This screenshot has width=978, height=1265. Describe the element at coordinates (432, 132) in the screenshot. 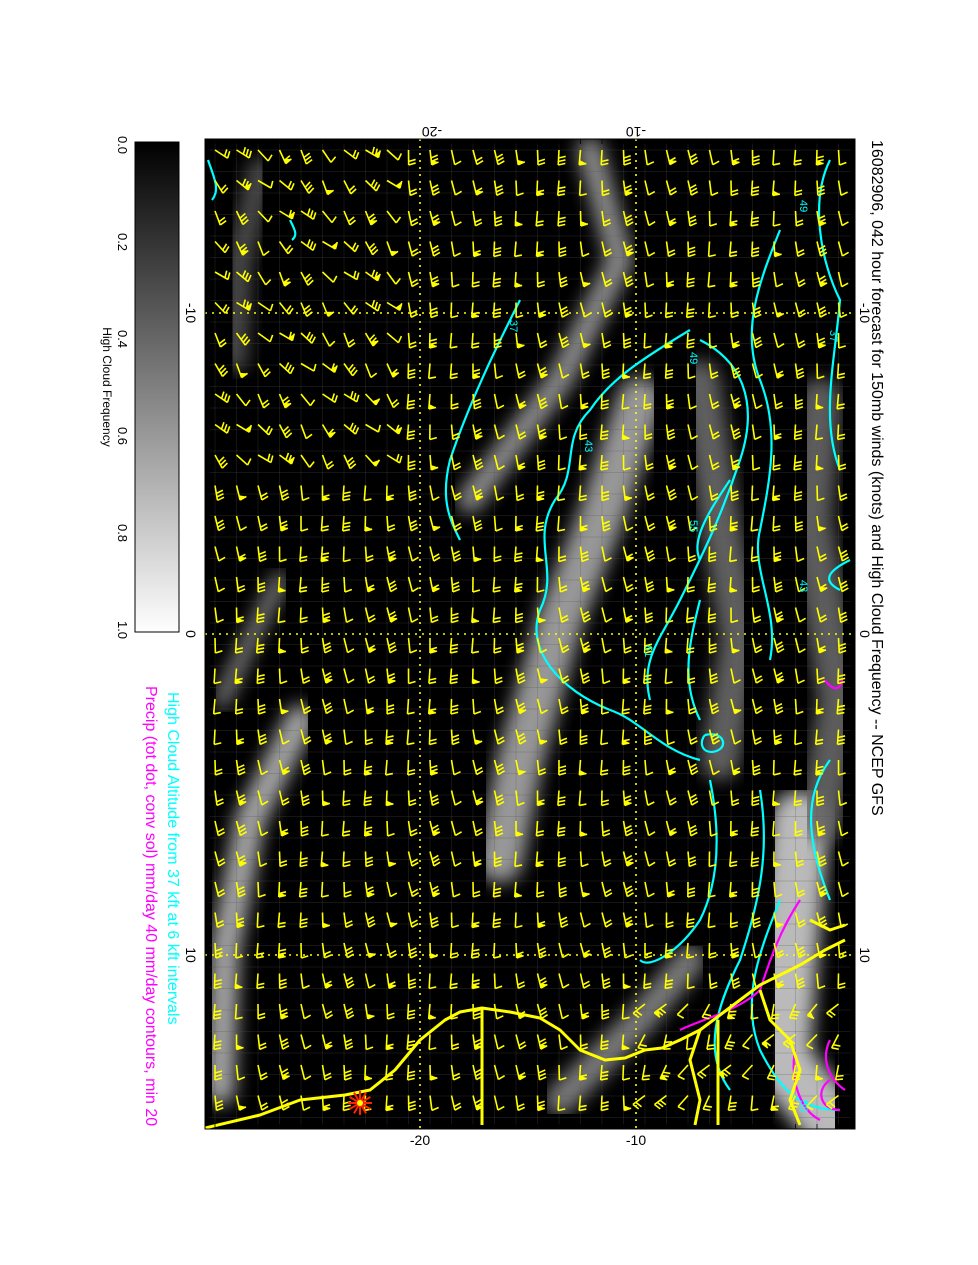

I see `top-tick-label-minus20: -20` at that location.